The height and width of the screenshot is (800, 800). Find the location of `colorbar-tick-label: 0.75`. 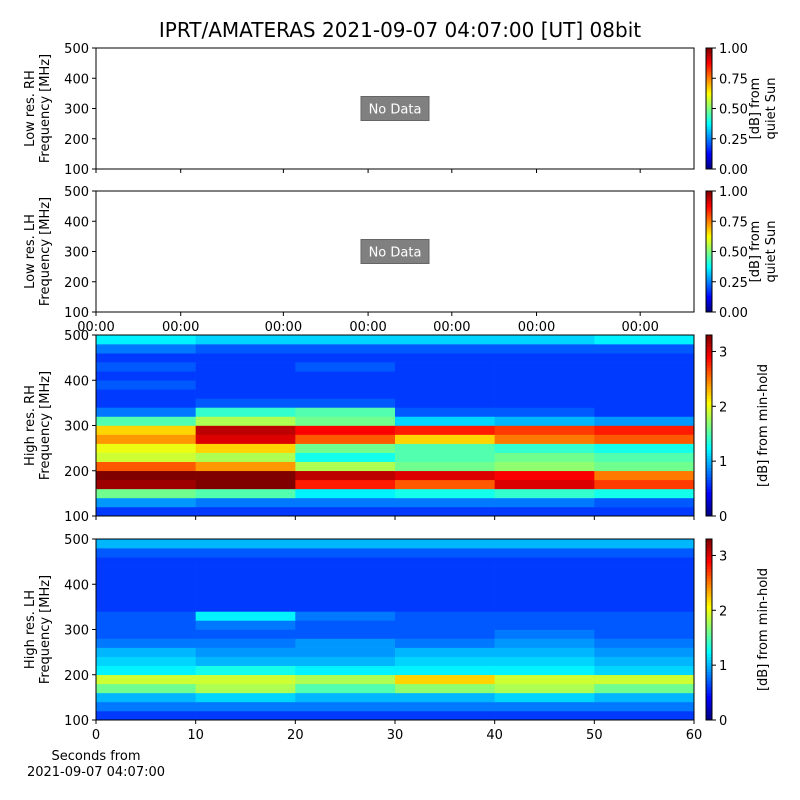

colorbar-tick-label: 0.75 is located at coordinates (733, 222).